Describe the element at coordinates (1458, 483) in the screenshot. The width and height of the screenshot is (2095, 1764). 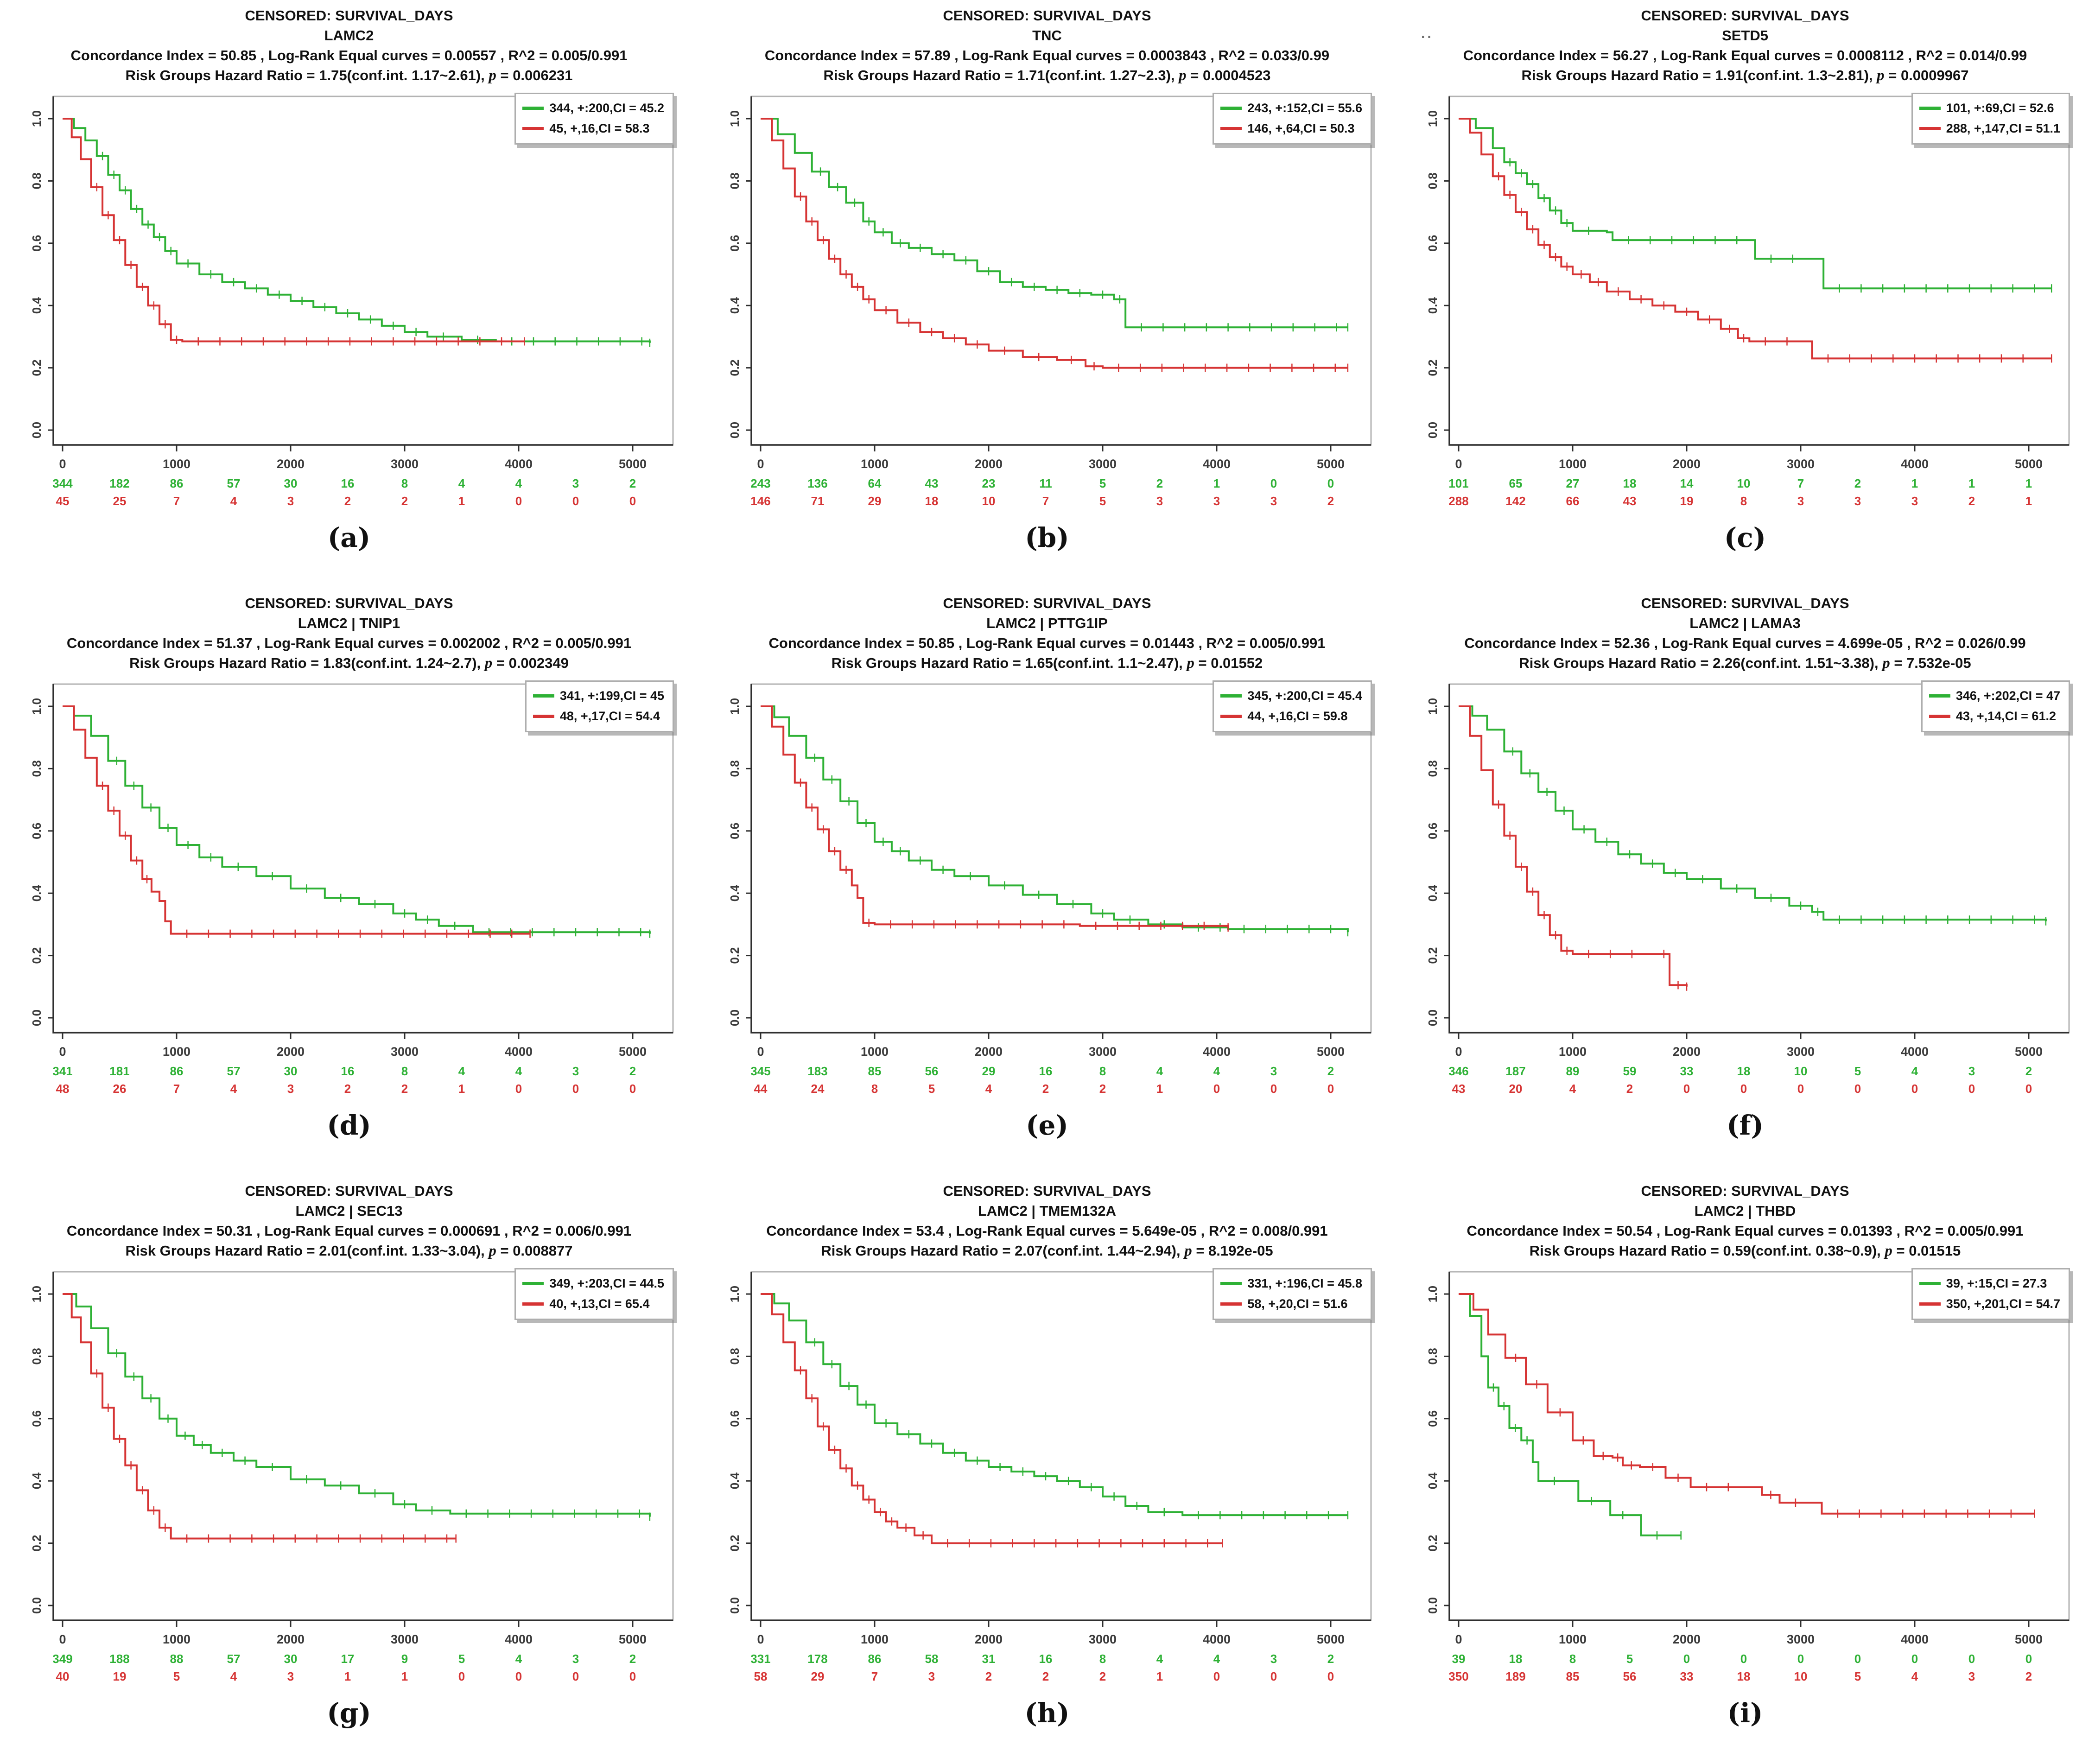
I see `risk-count-green: 101` at that location.